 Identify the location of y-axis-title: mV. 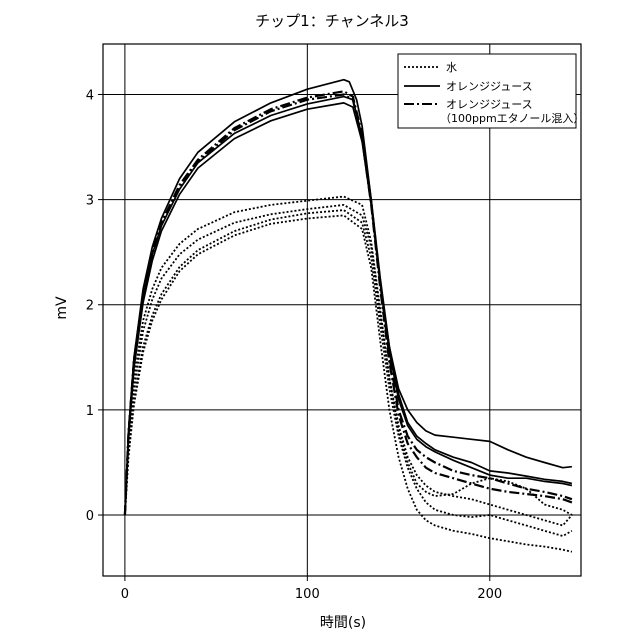
(62, 308).